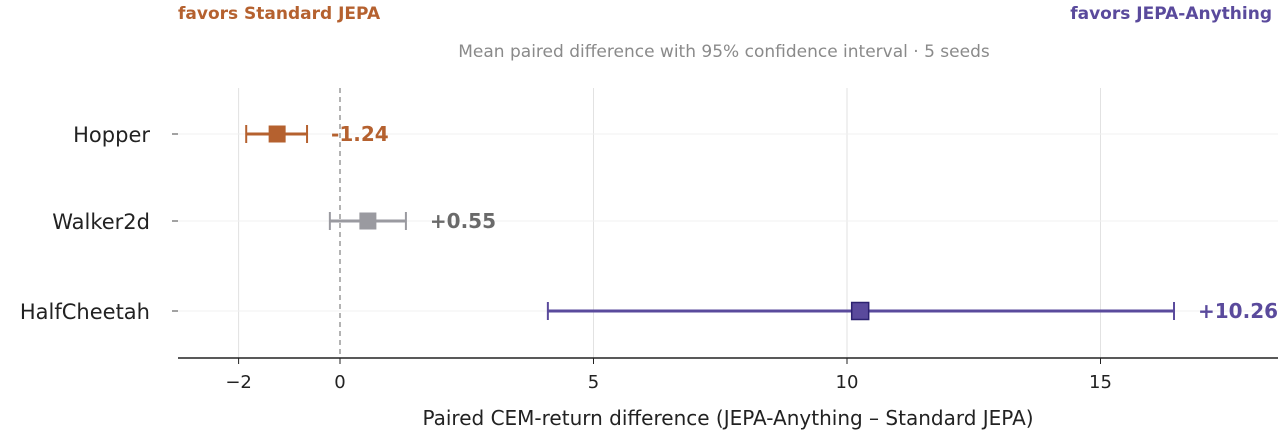 Image resolution: width=1280 pixels, height=440 pixels. Describe the element at coordinates (1171, 14) in the screenshot. I see `favors-jepa-anything-label: favors JEPA-Anything` at that location.